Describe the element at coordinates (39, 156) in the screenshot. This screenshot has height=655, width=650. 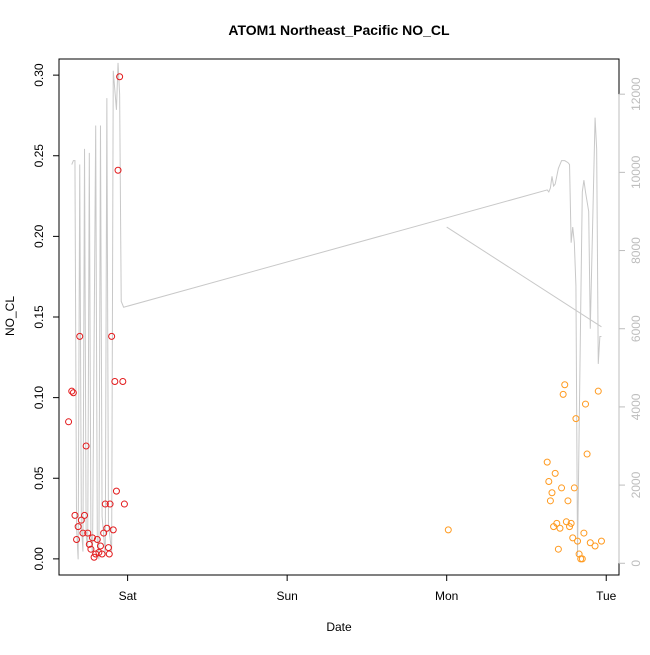
I see `y-tick-label-5: 0.25` at that location.